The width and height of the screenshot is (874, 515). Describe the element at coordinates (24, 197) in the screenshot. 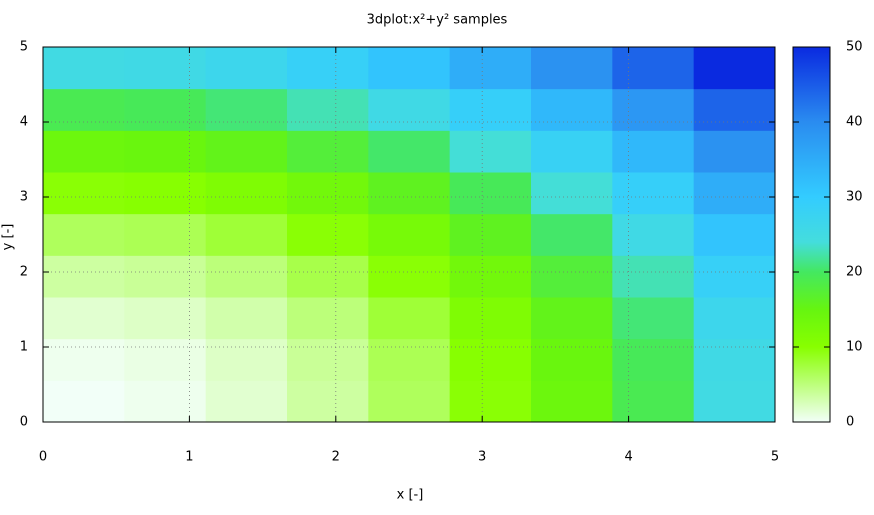

I see `y-tick-label: 3` at that location.